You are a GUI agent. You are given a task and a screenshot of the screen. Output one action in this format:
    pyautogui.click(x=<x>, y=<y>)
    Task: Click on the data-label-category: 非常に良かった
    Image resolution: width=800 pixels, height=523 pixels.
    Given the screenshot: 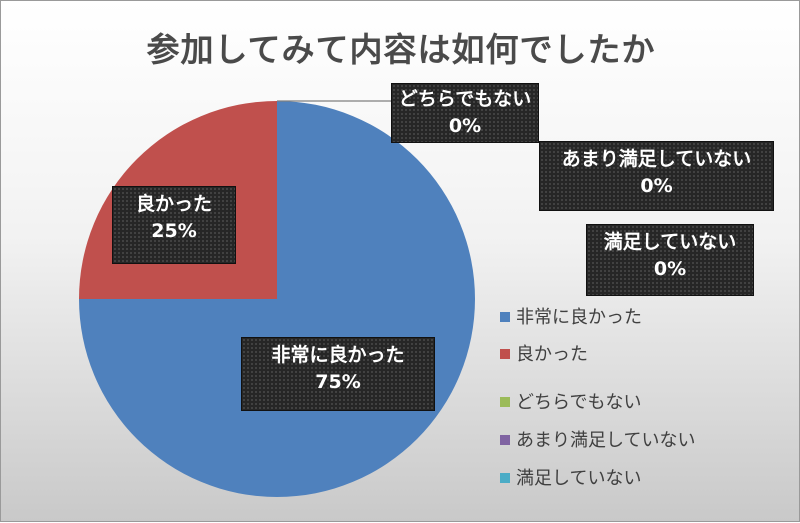 What is the action you would take?
    pyautogui.click(x=338, y=355)
    